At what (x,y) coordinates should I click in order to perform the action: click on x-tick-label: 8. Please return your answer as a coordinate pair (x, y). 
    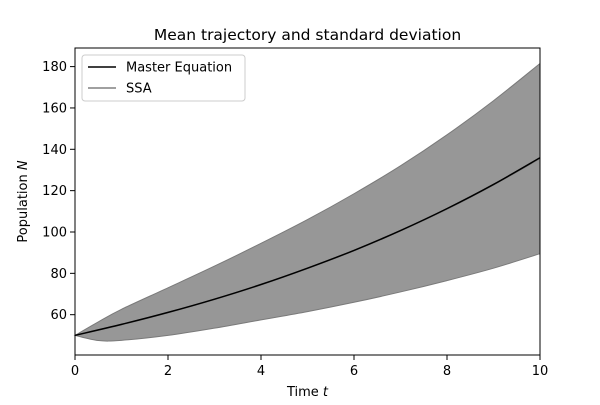
    Looking at the image, I should click on (447, 371).